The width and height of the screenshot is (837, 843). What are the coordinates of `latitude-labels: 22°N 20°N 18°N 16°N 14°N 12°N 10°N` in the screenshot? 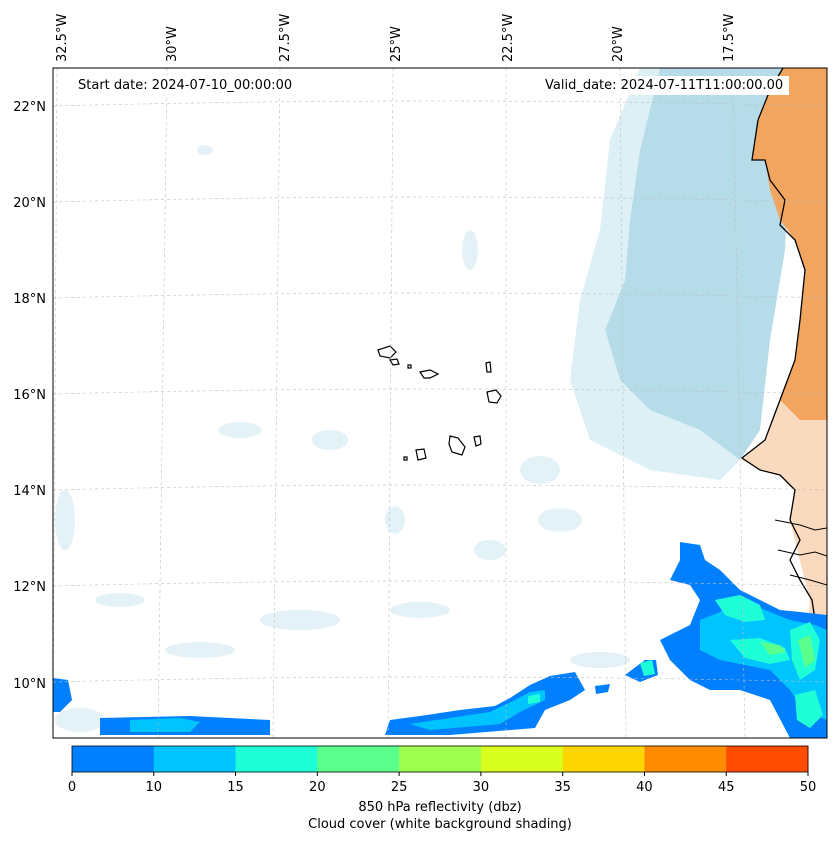 It's located at (29, 396).